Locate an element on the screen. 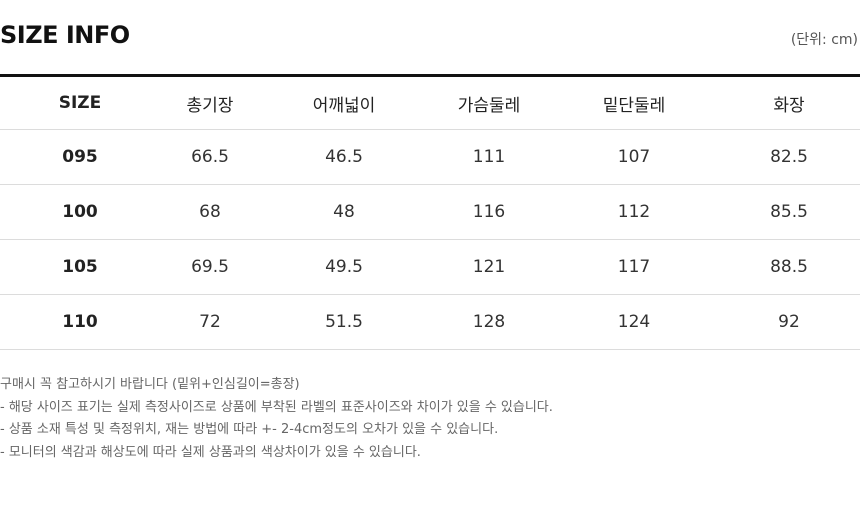 Image resolution: width=860 pixels, height=528 pixels. sleeve-cell: 88.5 is located at coordinates (789, 267).